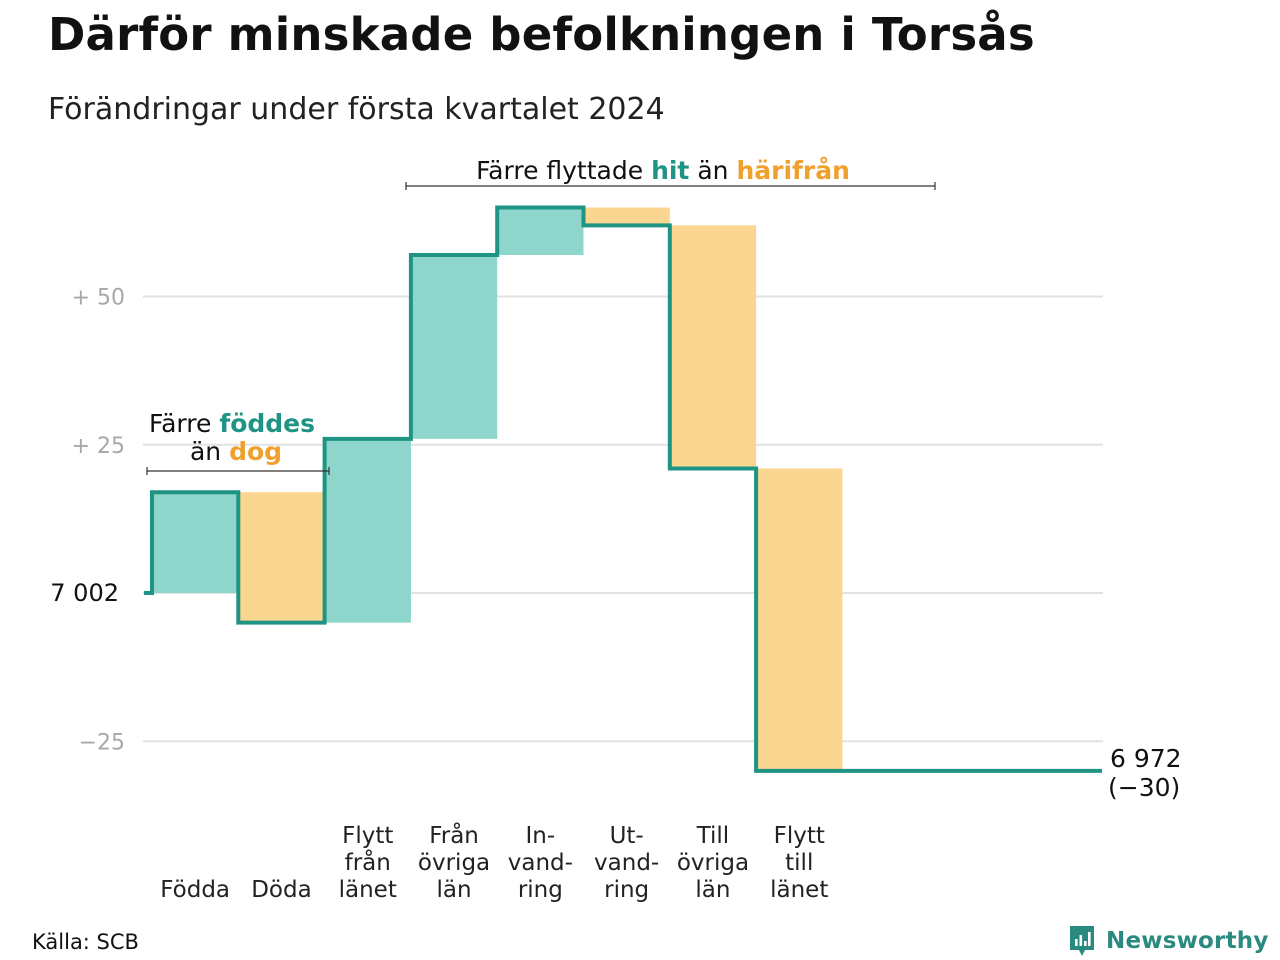 This screenshot has width=1280, height=960. Describe the element at coordinates (626, 863) in the screenshot. I see `x-category-label: Ut-vand-ring` at that location.